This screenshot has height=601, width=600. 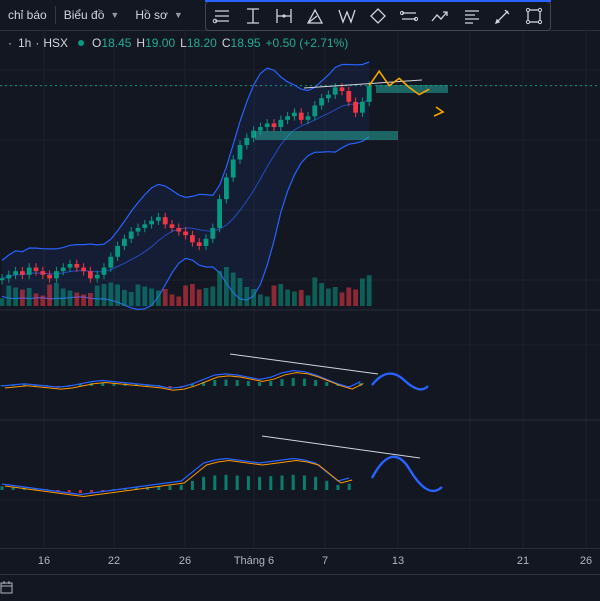 I want to click on time-axis: 16 22 26 Tháng 6 7 13 21 26, so click(x=300, y=561).